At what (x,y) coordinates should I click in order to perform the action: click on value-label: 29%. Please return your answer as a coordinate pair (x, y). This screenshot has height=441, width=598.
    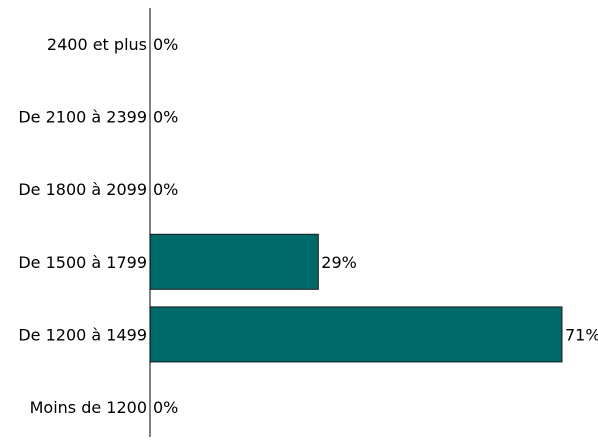
    Looking at the image, I should click on (339, 262).